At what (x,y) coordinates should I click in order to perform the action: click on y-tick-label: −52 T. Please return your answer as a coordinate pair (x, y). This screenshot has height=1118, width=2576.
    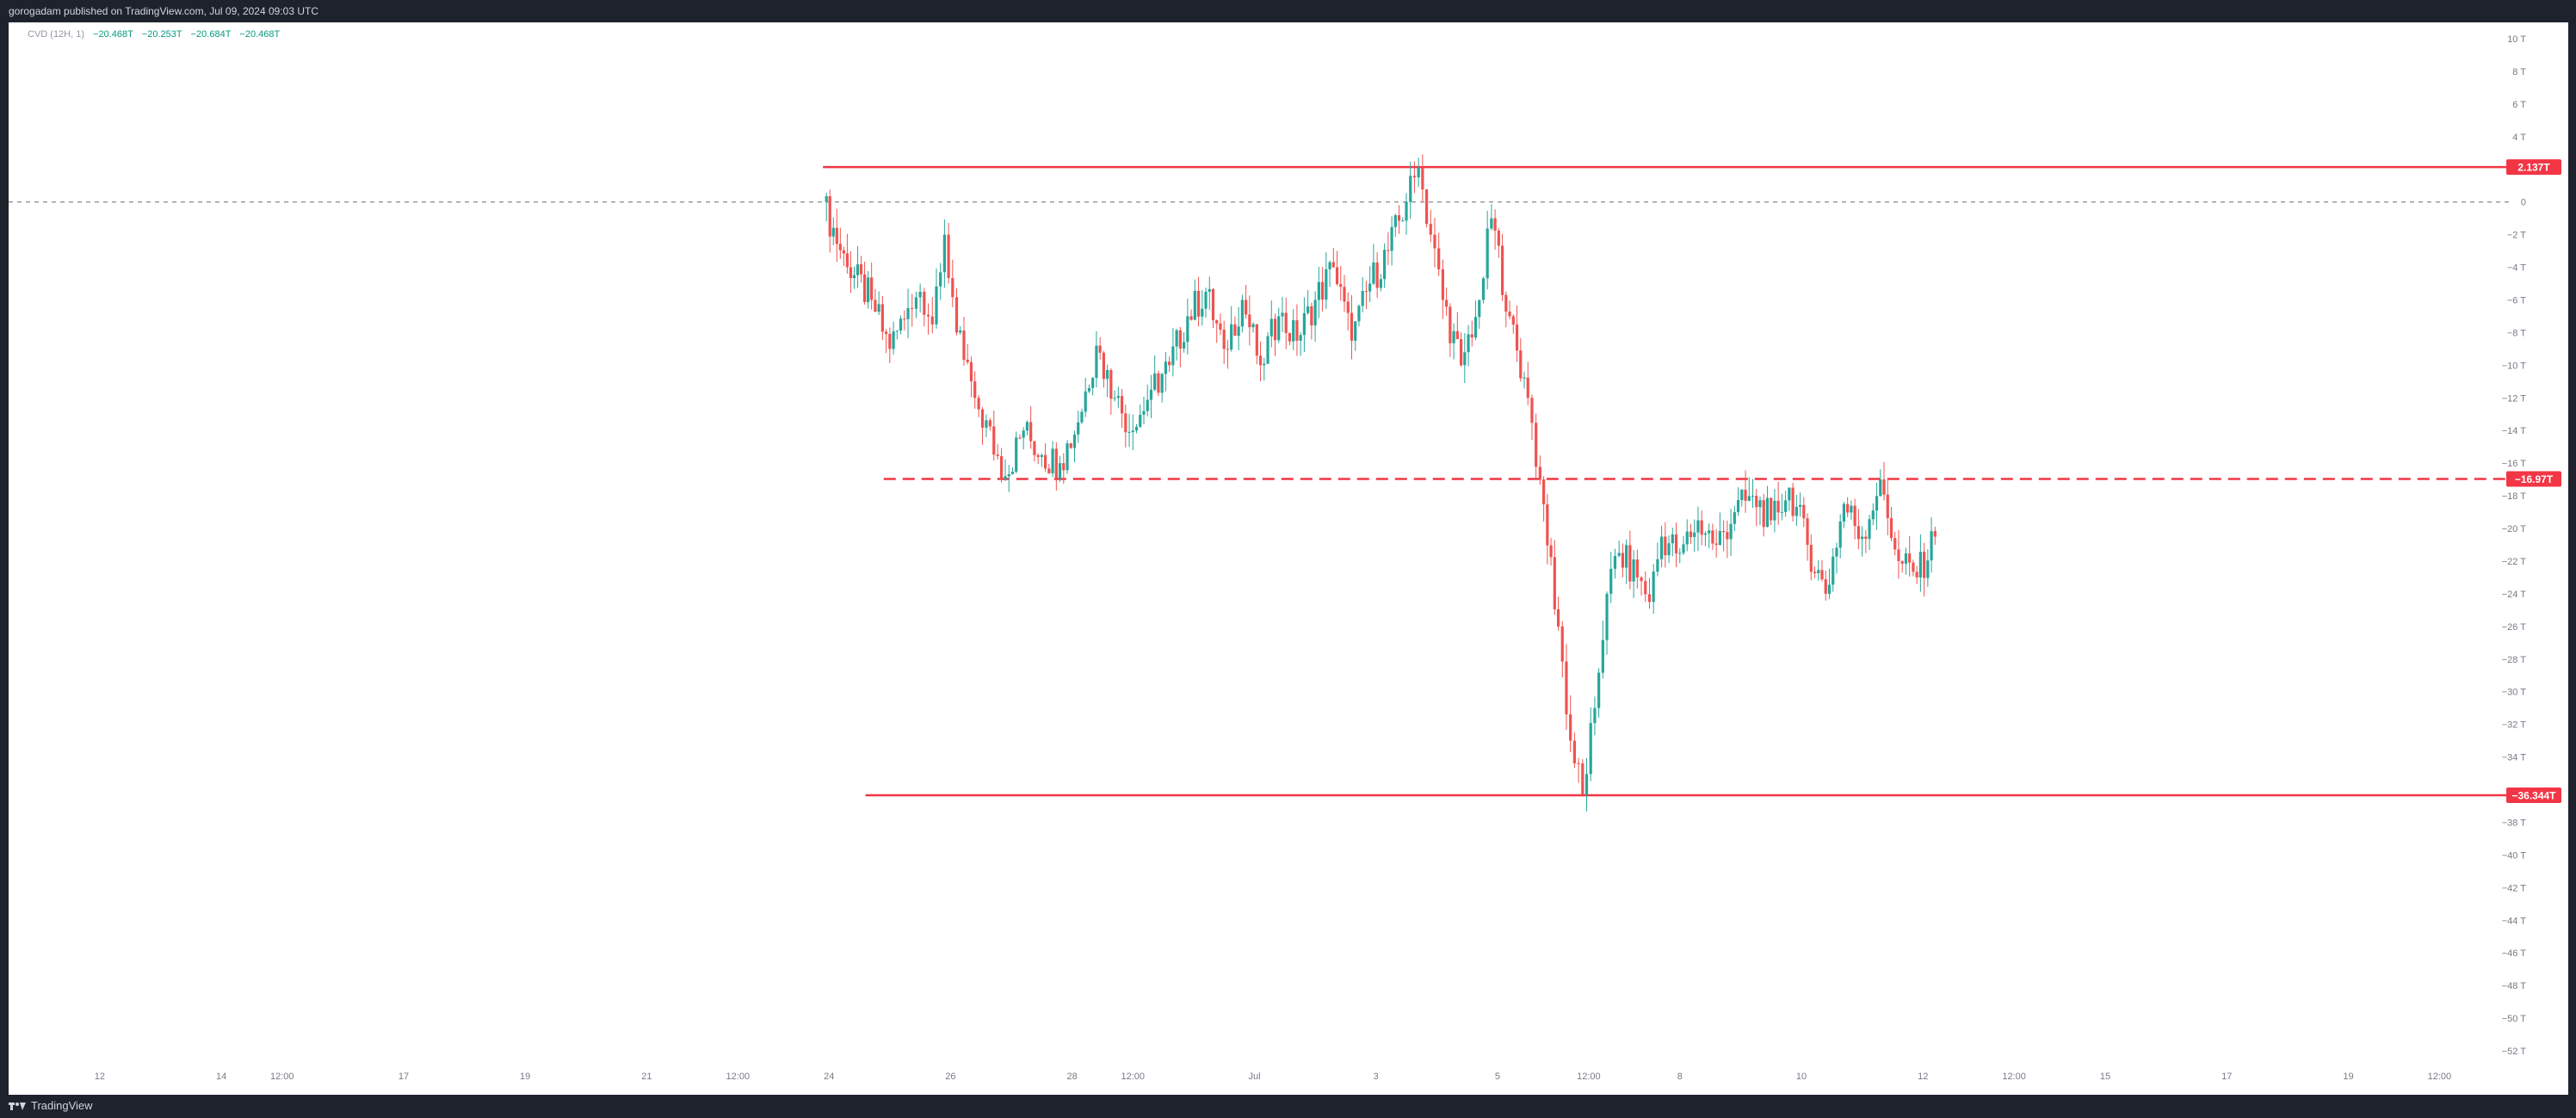
    Looking at the image, I should click on (2514, 1052).